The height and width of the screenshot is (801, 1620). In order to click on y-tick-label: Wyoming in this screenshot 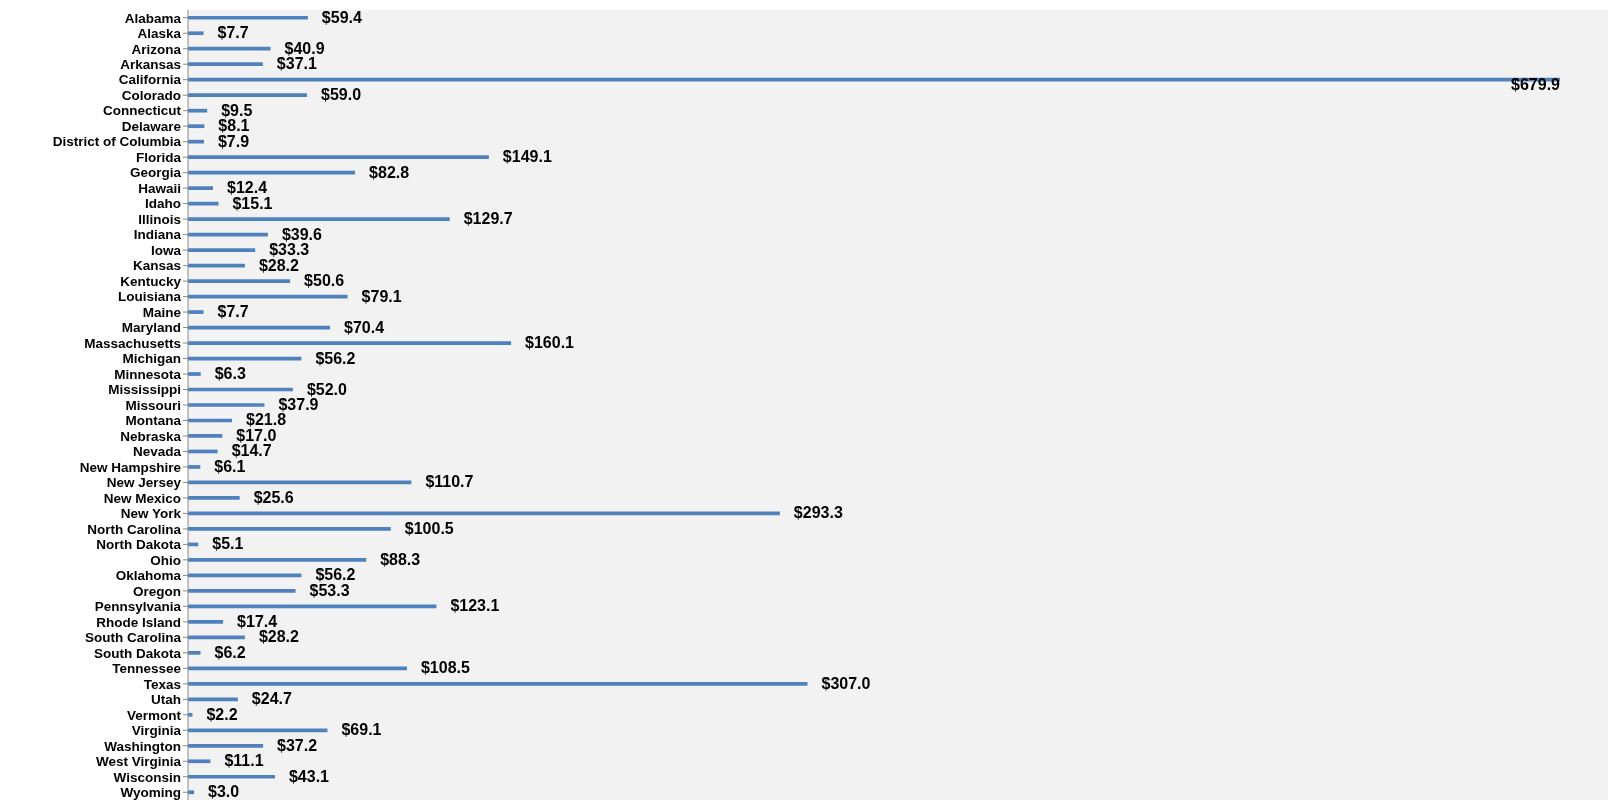, I will do `click(150, 793)`.